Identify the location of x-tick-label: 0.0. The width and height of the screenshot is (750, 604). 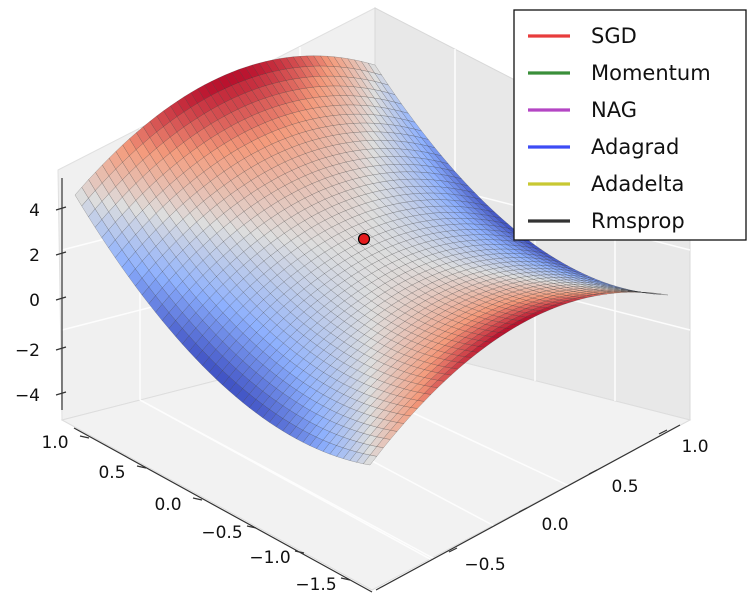
(554, 525).